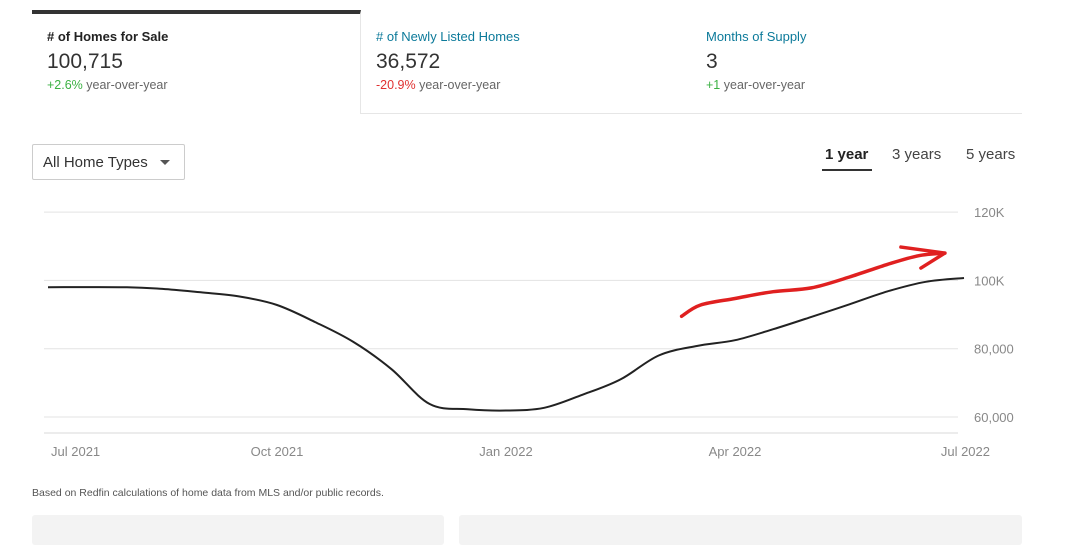 This screenshot has height=545, width=1080. What do you see at coordinates (813, 285) in the screenshot?
I see `annotation-arrow-line` at bounding box center [813, 285].